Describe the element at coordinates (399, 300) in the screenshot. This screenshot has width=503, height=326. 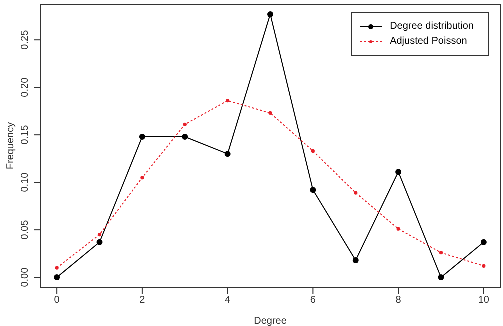
I see `x-tick-label: 8` at that location.